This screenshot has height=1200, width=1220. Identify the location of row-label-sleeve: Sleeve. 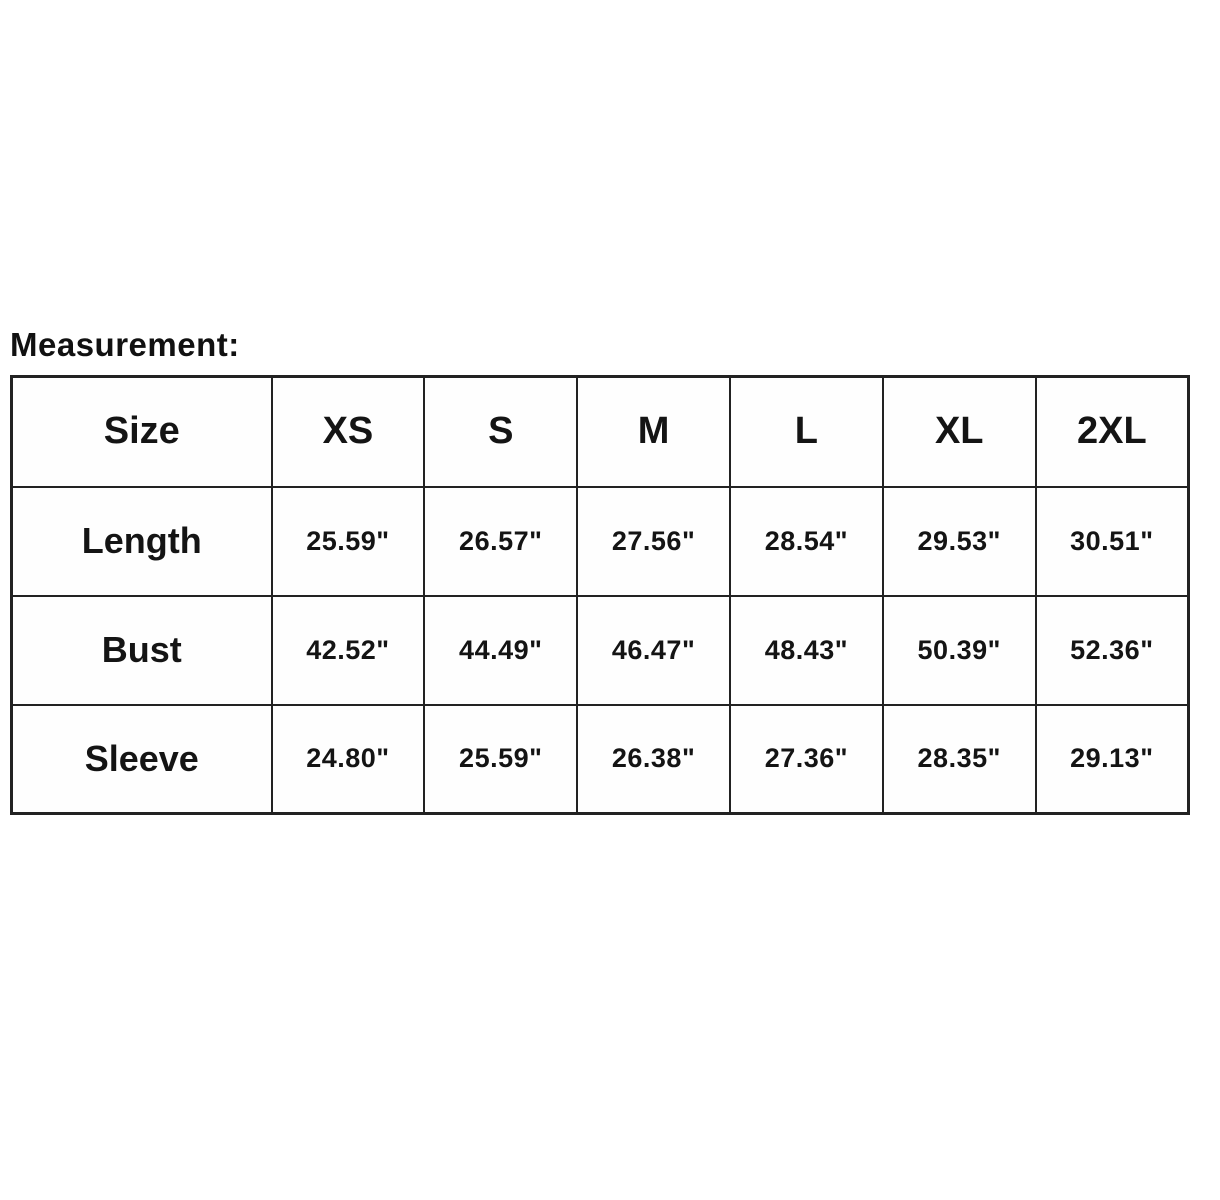
(141, 759).